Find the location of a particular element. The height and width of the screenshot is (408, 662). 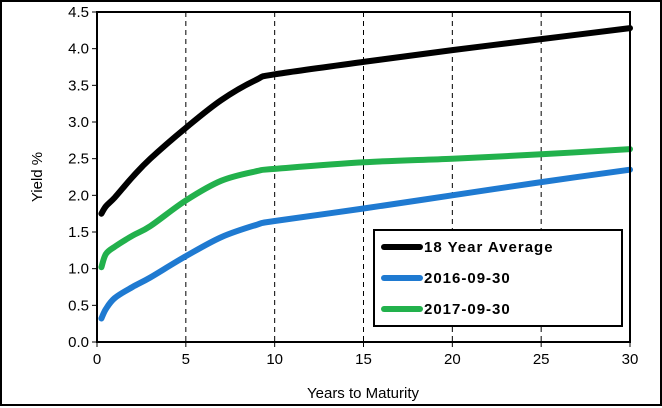

x-tick-label: 10 is located at coordinates (274, 359).